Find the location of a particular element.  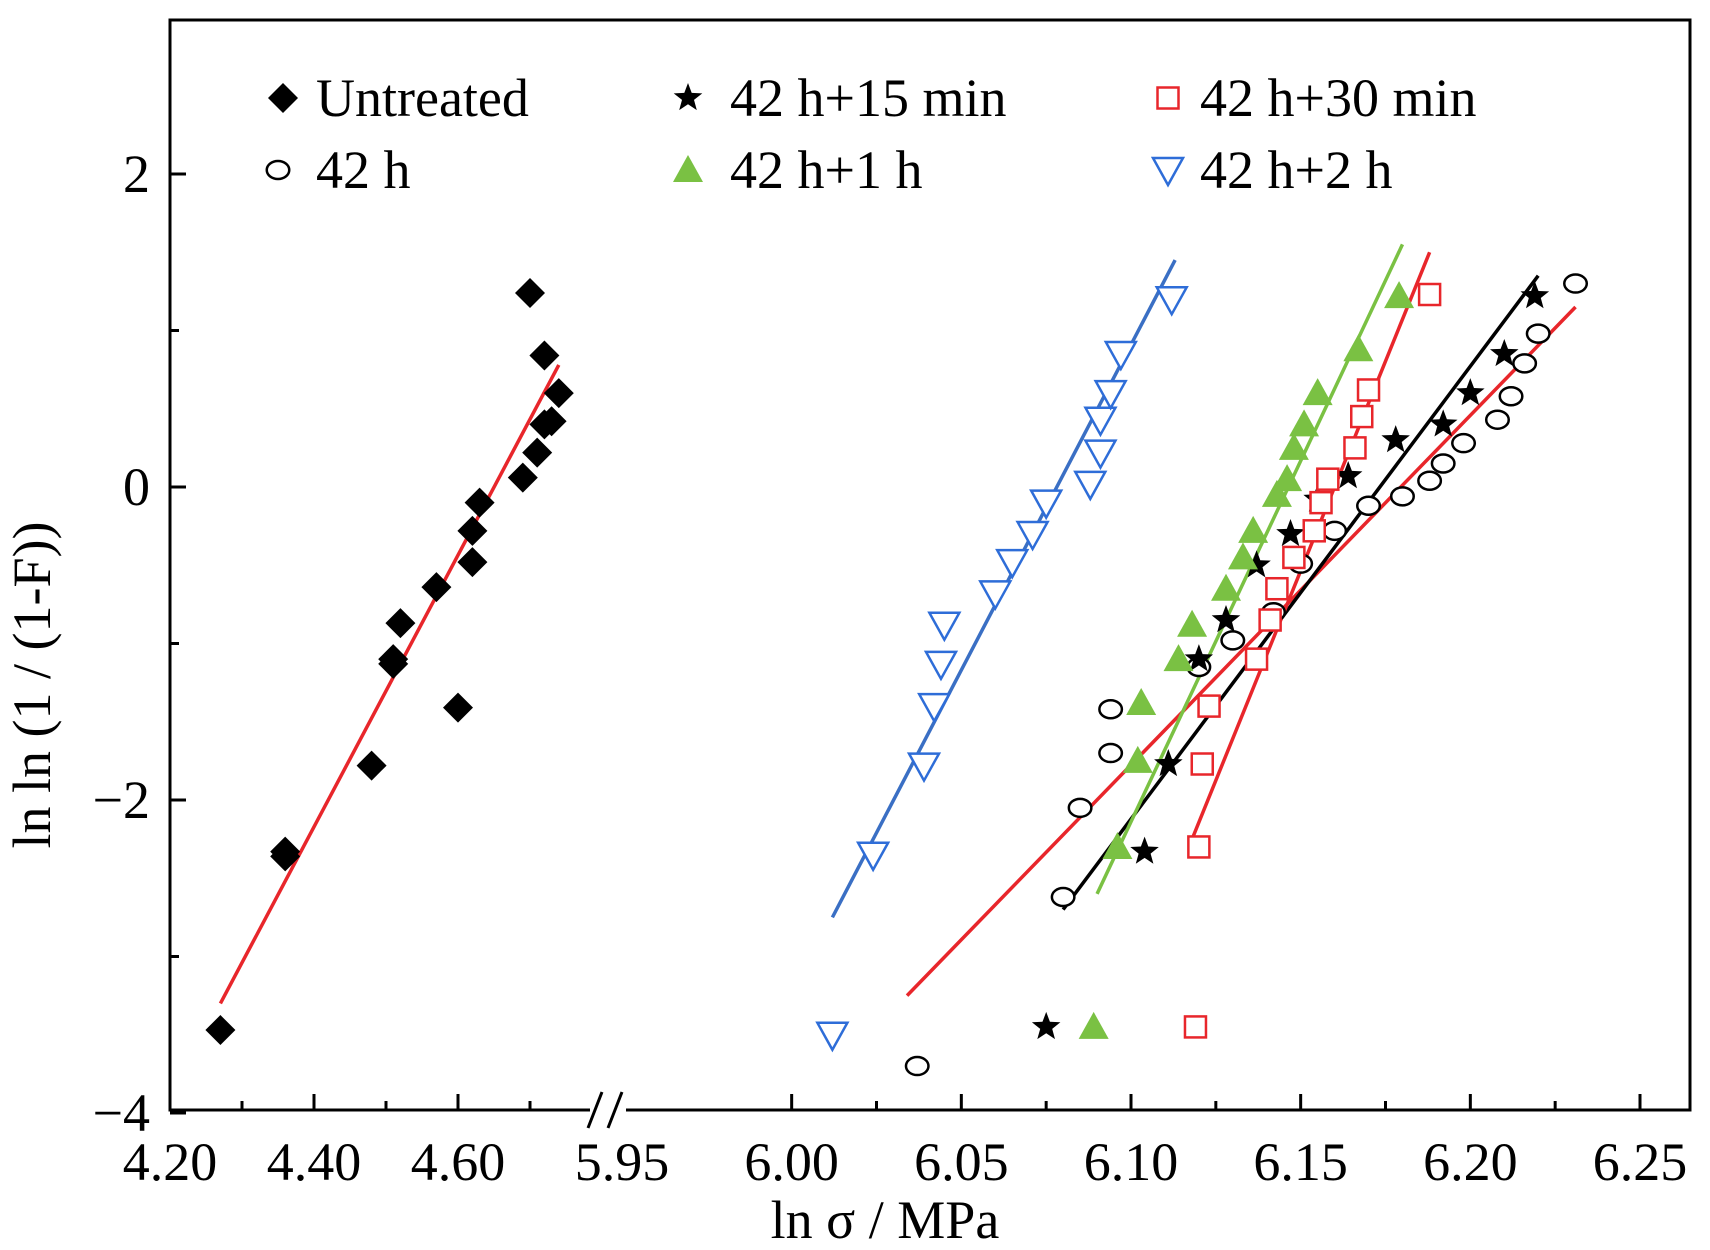

legend-label-42-h-30-min: 42 h+30 min is located at coordinates (1338, 98).